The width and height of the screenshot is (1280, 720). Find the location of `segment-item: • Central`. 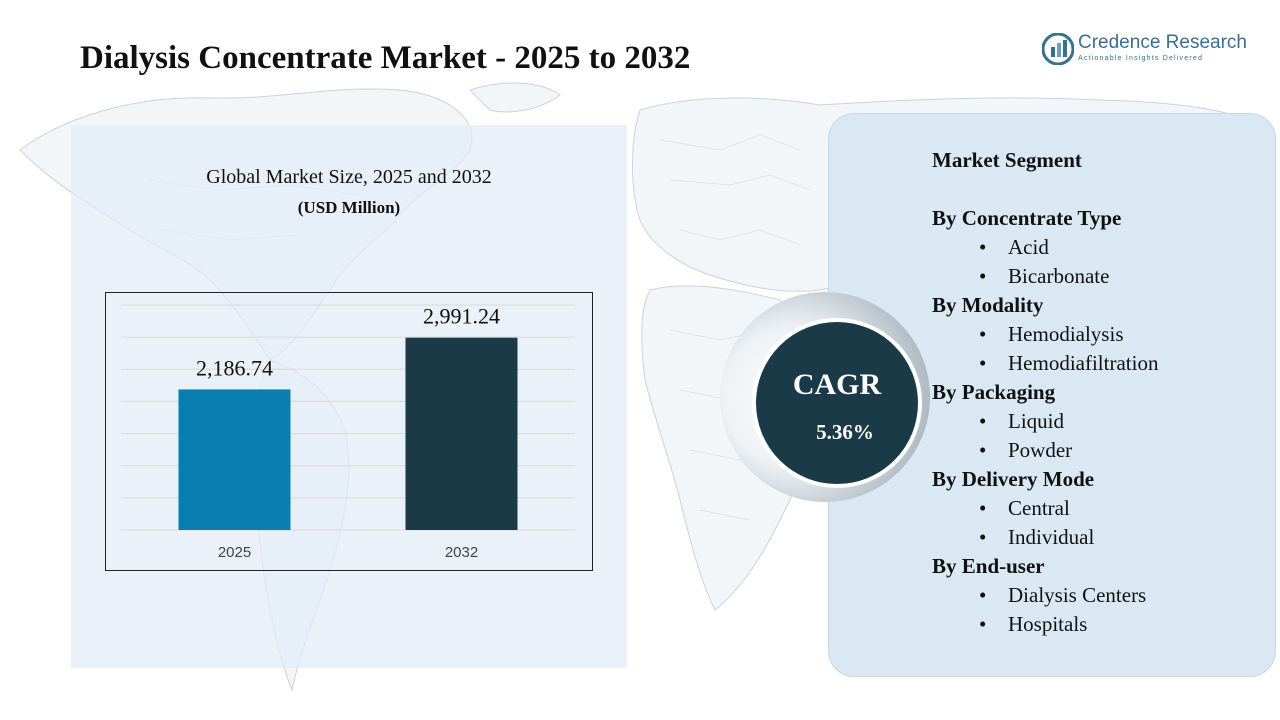

segment-item: • Central is located at coordinates (1097, 508).